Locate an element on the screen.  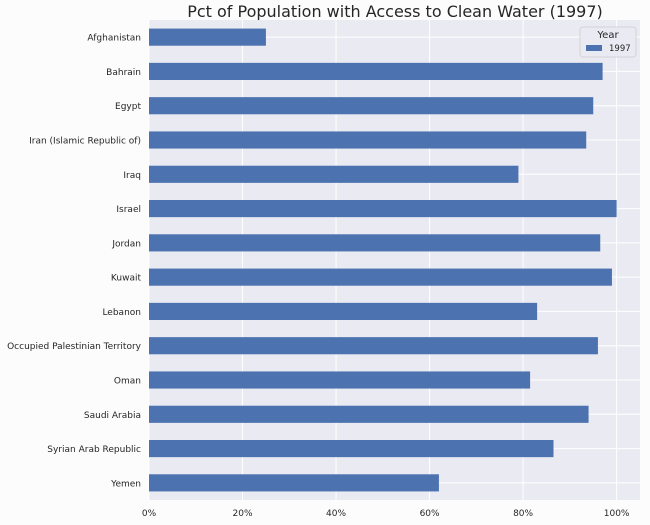
legend-swatch is located at coordinates (594, 48).